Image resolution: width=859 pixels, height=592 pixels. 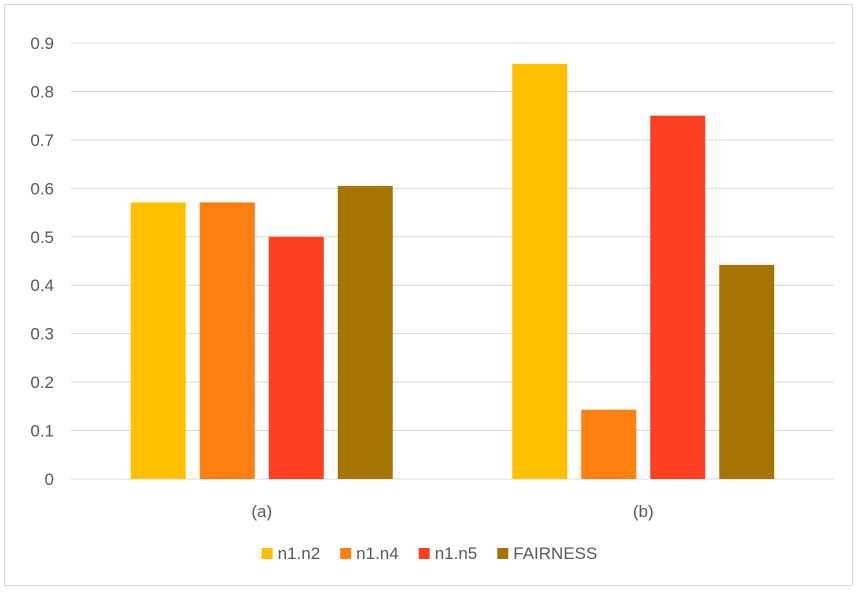 What do you see at coordinates (456, 553) in the screenshot?
I see `legend-label: n1.n5` at bounding box center [456, 553].